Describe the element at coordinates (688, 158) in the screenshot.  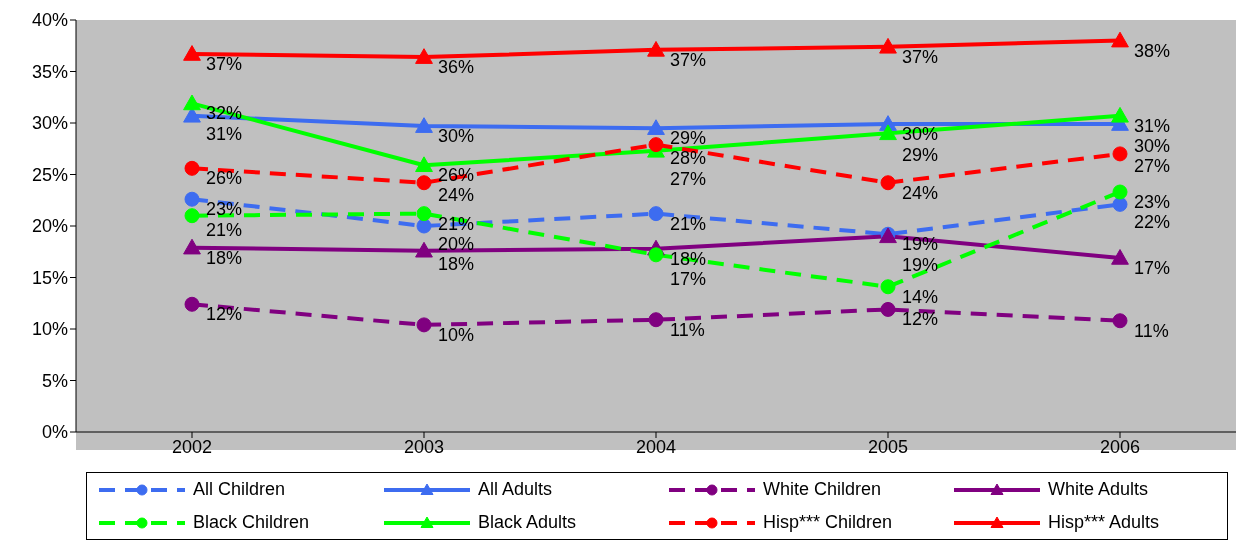
I see `data-label: 28%` at that location.